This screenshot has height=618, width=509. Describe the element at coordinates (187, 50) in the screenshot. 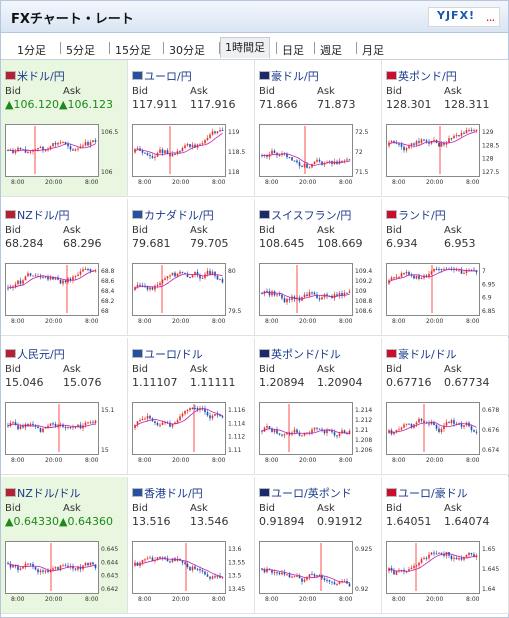

I see `tab-4: 30分足` at that location.